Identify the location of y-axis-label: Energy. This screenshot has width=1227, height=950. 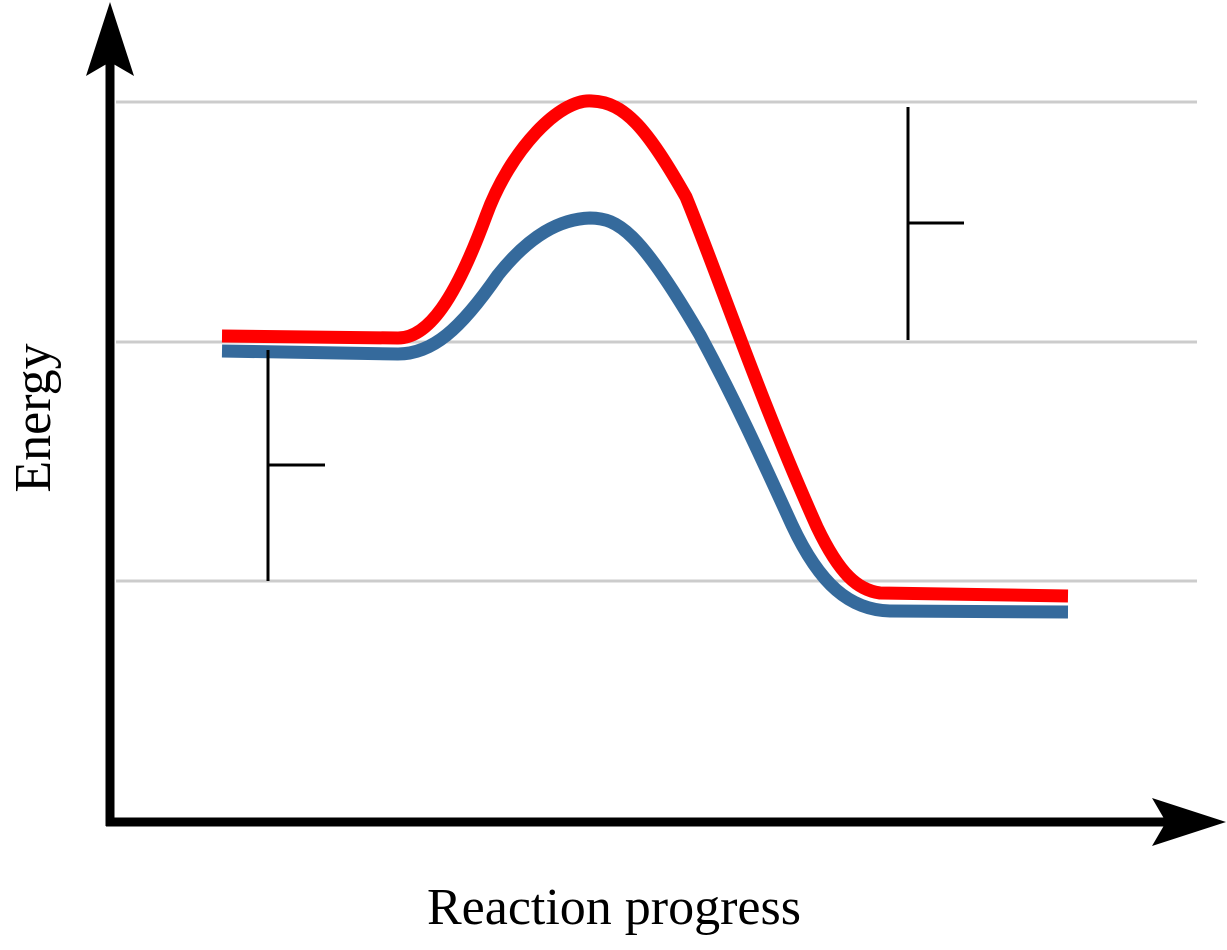
(33, 417).